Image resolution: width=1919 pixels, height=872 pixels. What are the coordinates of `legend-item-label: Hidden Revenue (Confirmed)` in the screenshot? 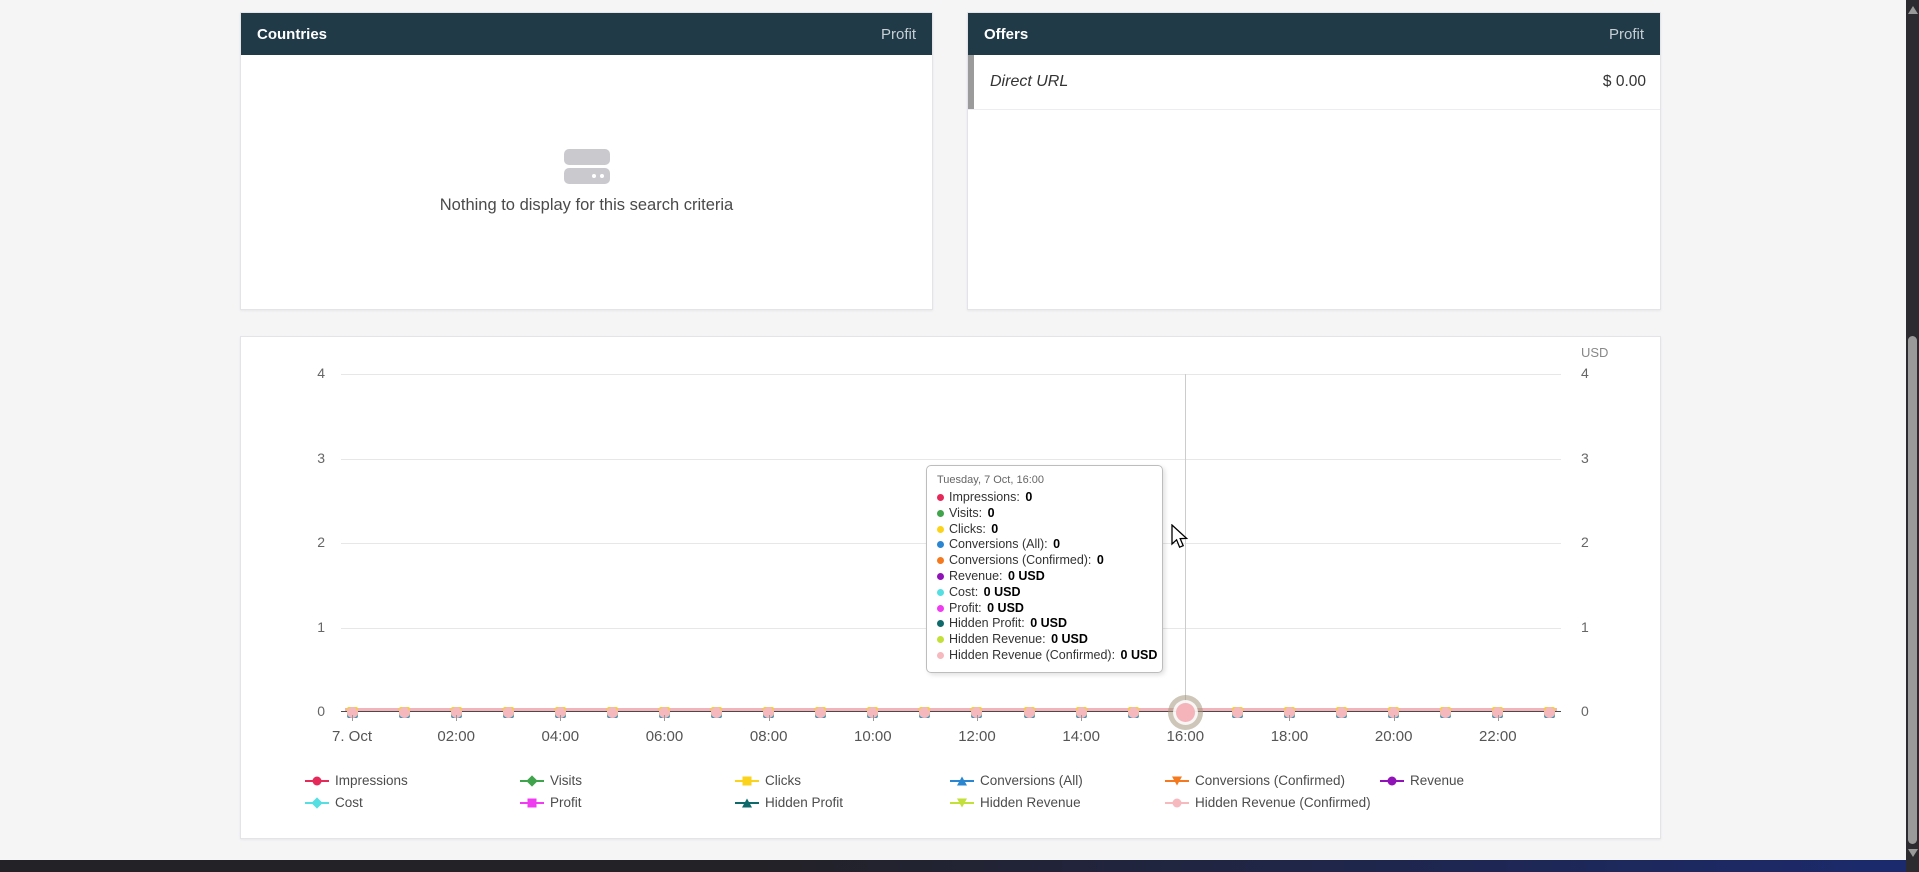 It's located at (1283, 802).